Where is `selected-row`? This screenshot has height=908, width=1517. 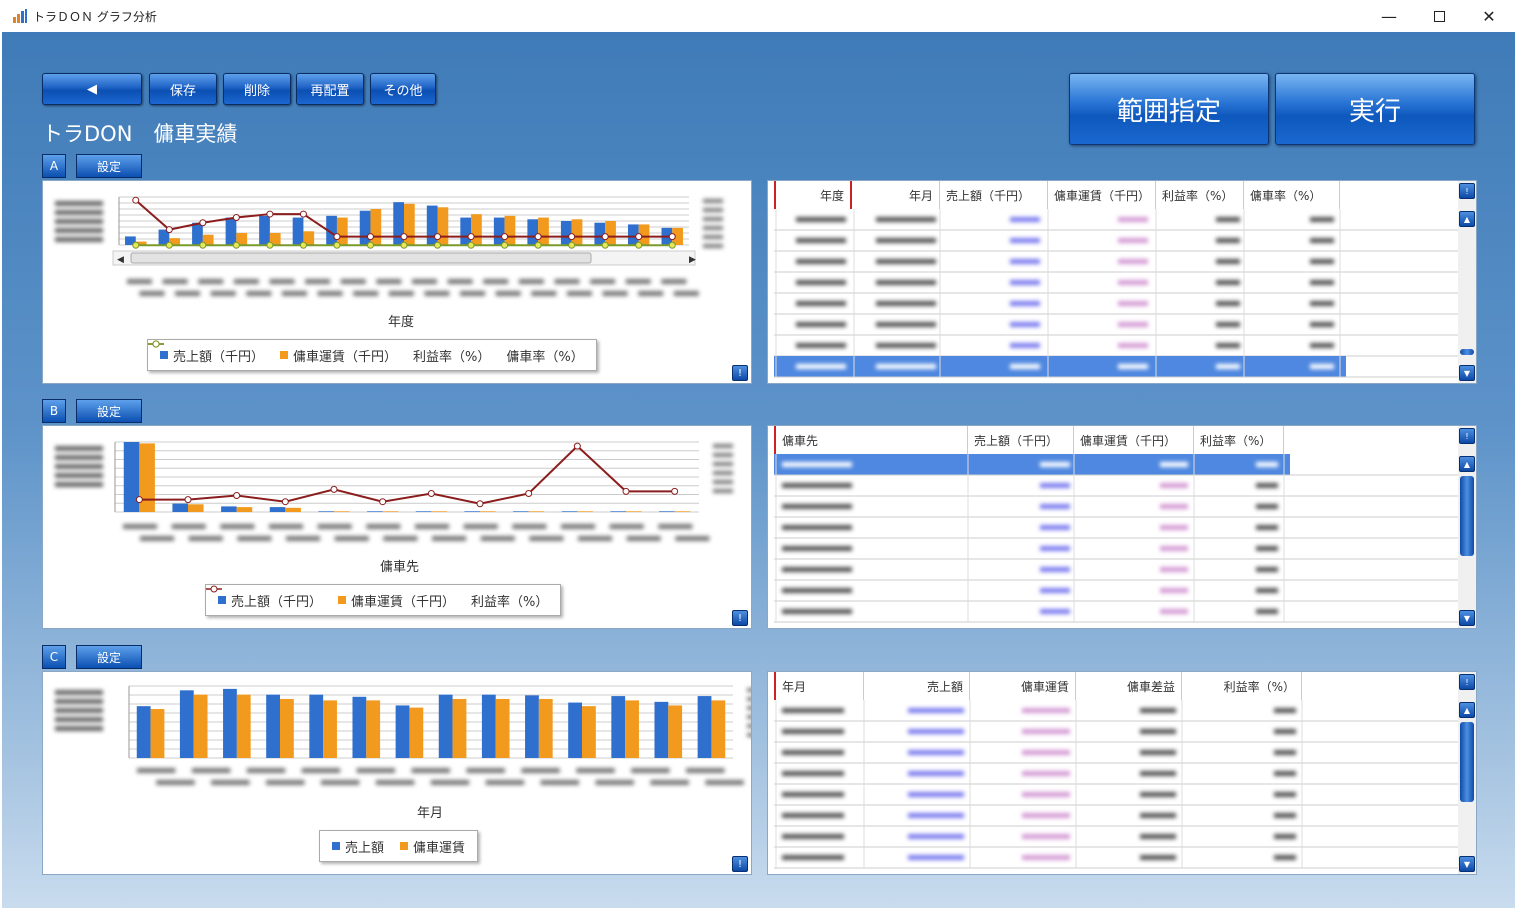
selected-row is located at coordinates (1032, 464).